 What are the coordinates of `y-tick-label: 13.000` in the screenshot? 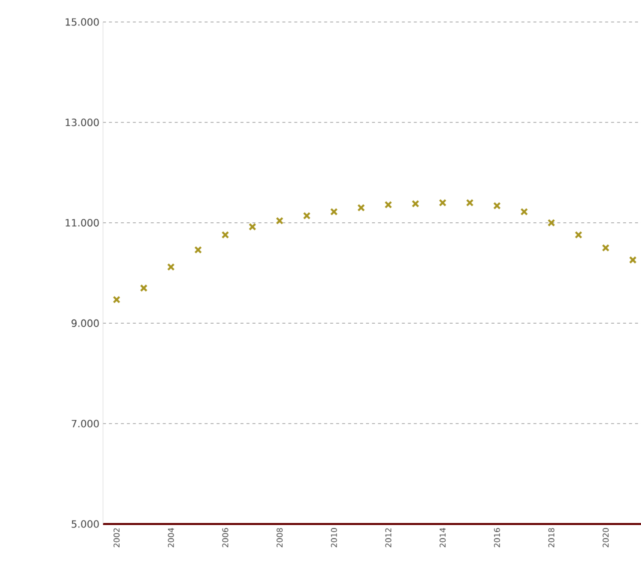 It's located at (82, 122).